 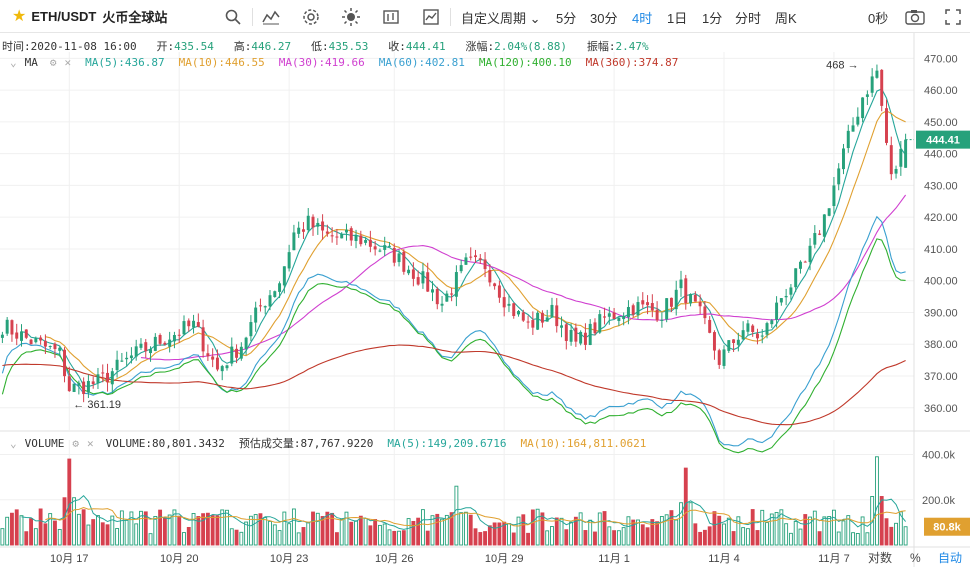 What do you see at coordinates (712, 18) in the screenshot?
I see `period-1m: 1分` at bounding box center [712, 18].